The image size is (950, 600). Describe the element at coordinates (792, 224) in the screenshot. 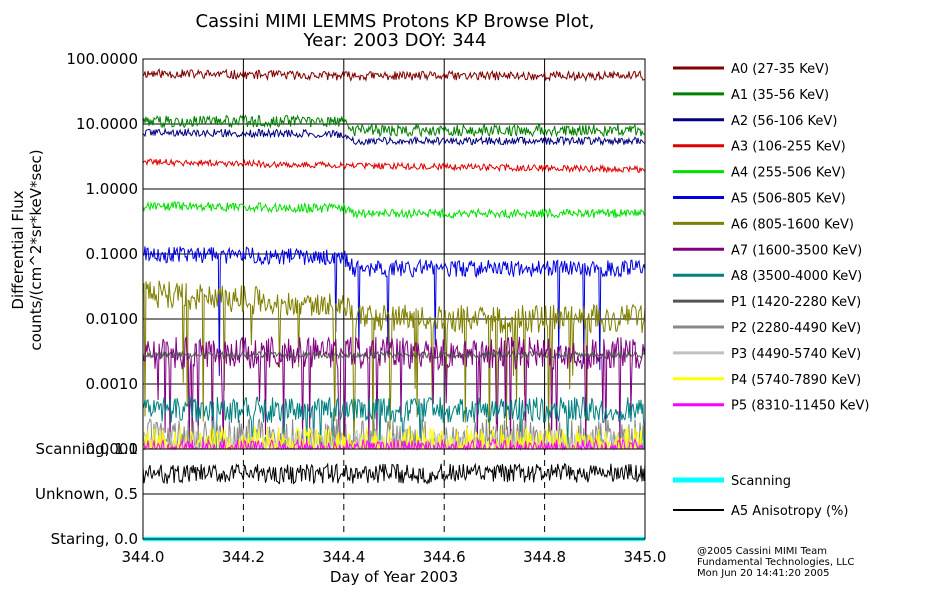

I see `legend-label: A6 (805-1600 KeV)` at that location.